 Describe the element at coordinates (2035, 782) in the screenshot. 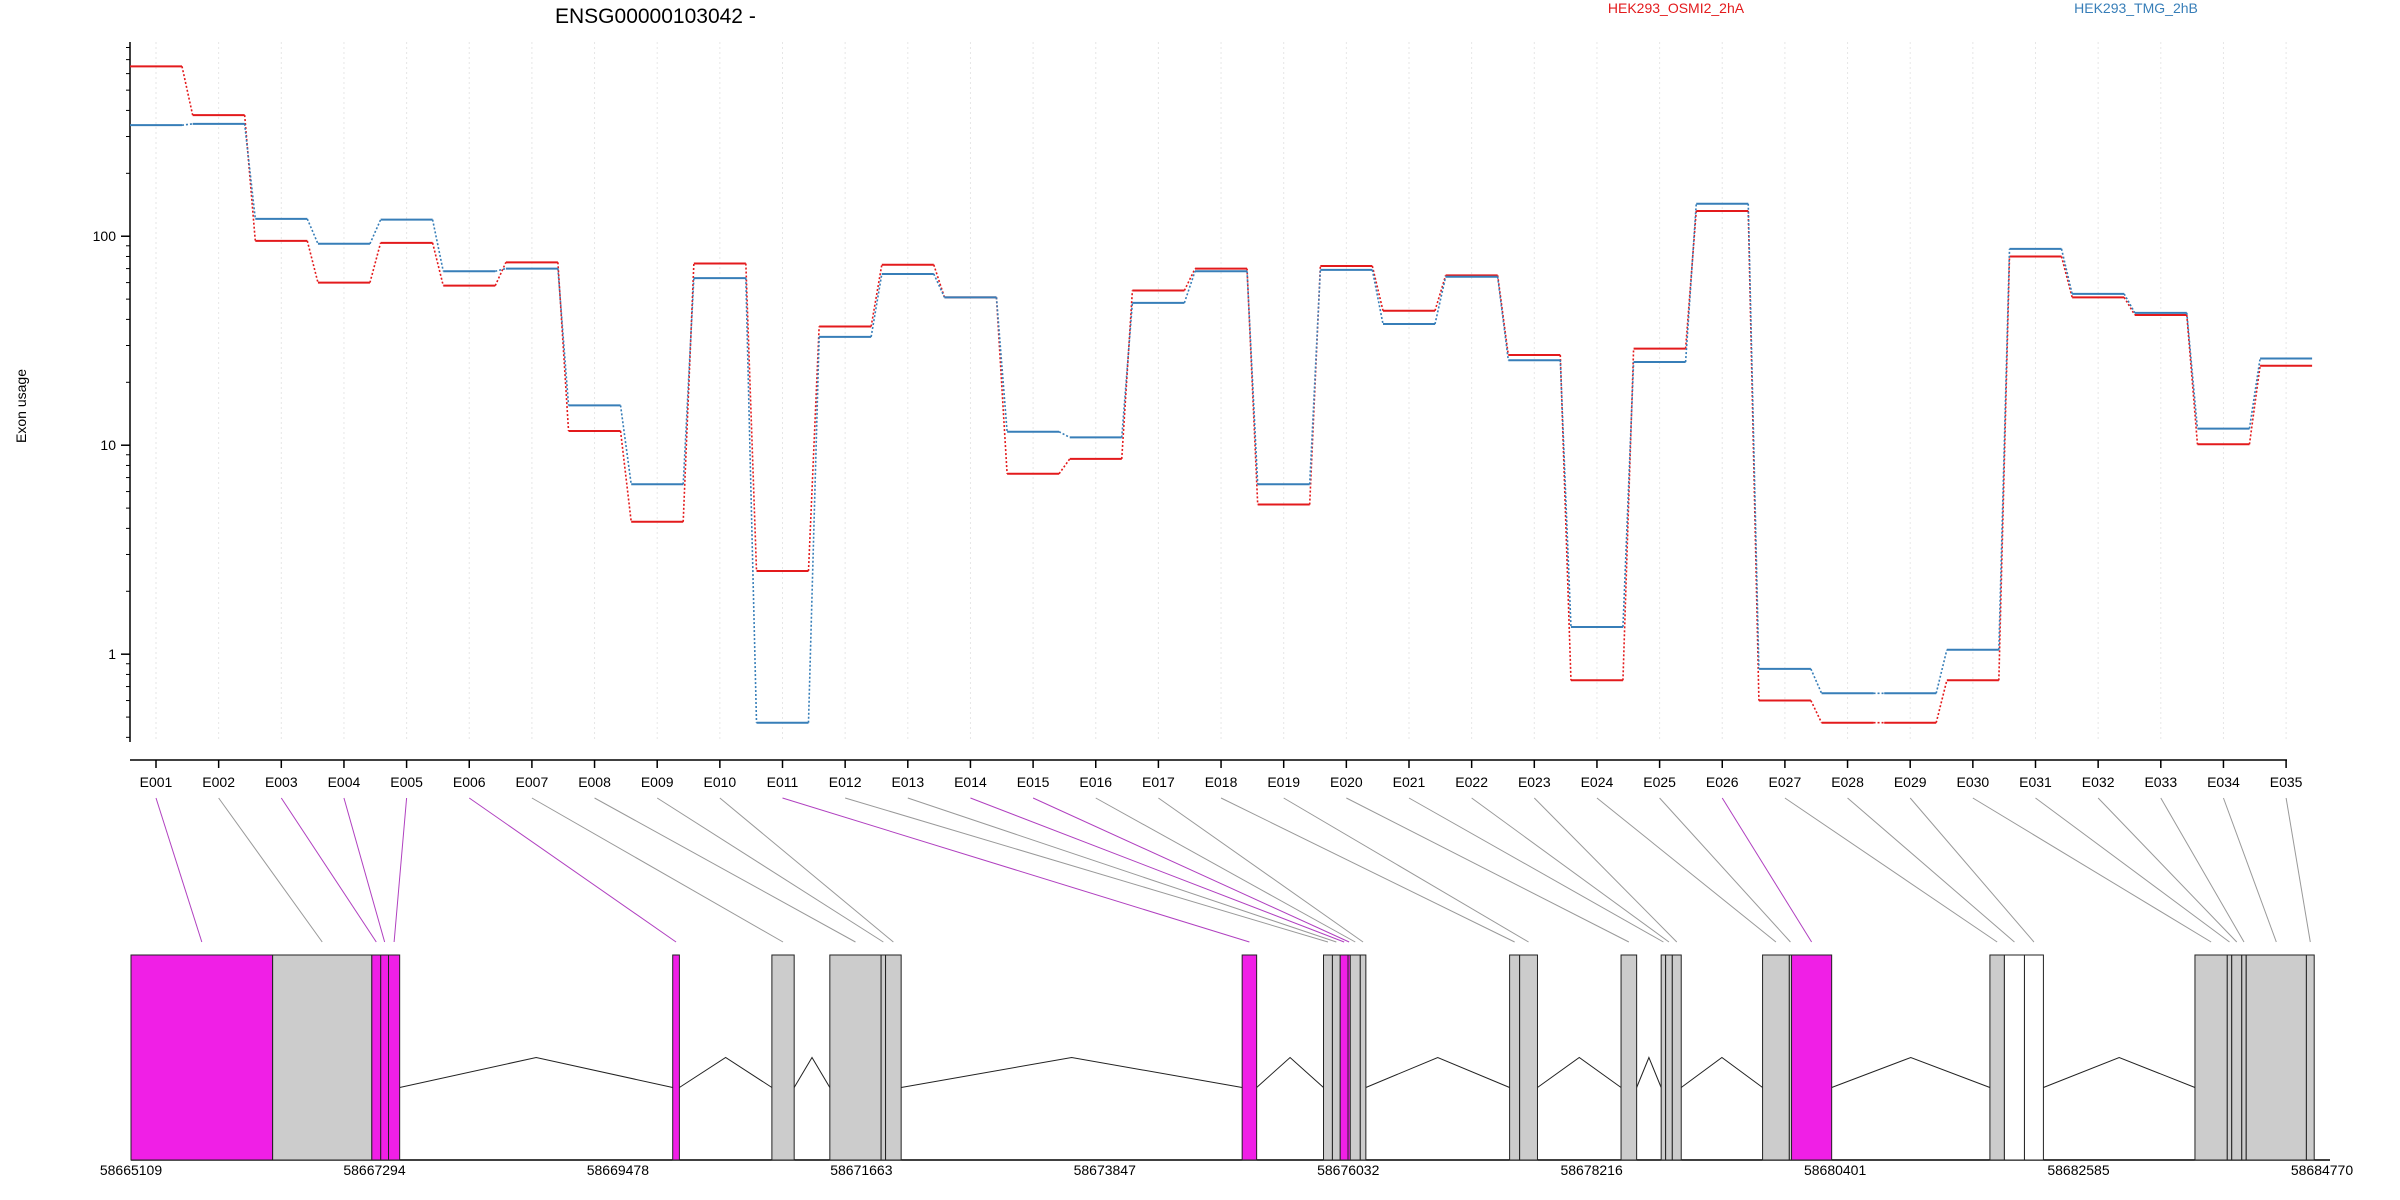

I see `x-tick-label: E031` at that location.